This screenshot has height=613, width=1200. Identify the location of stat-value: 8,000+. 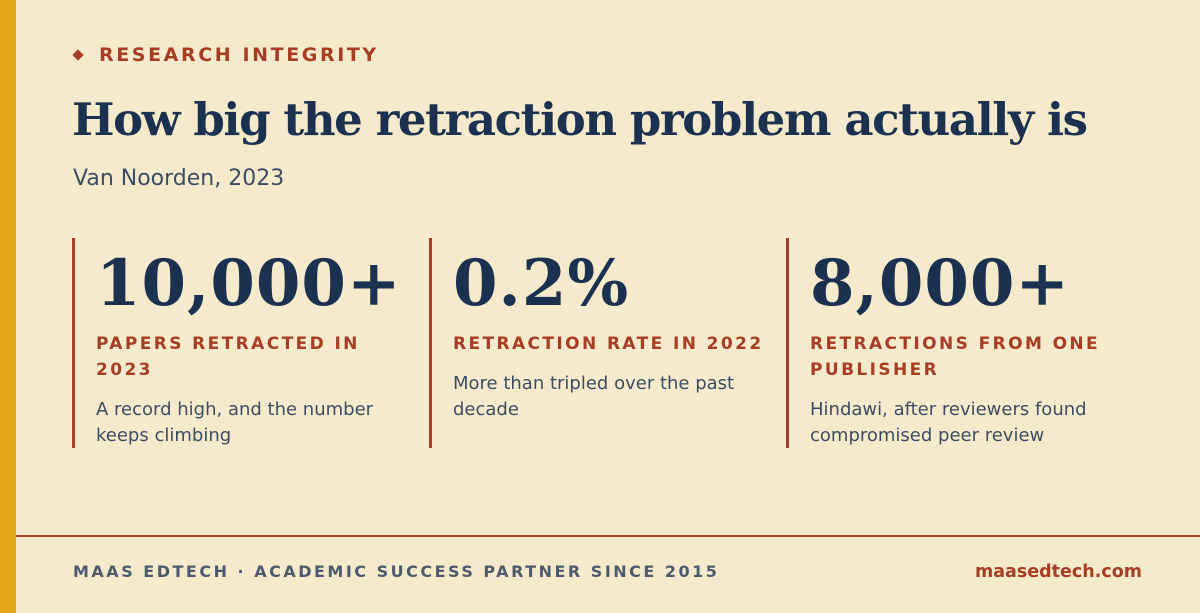
(940, 283).